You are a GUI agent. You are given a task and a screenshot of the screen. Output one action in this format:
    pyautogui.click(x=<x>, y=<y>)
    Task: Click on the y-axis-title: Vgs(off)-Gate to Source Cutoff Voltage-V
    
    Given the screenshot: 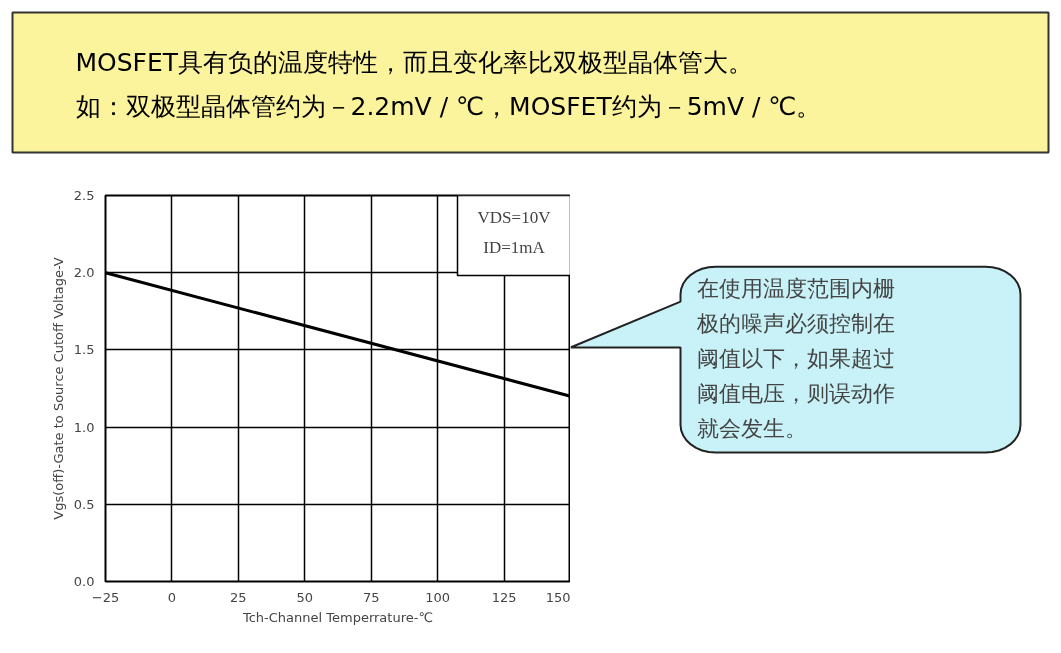 What is the action you would take?
    pyautogui.click(x=58, y=388)
    